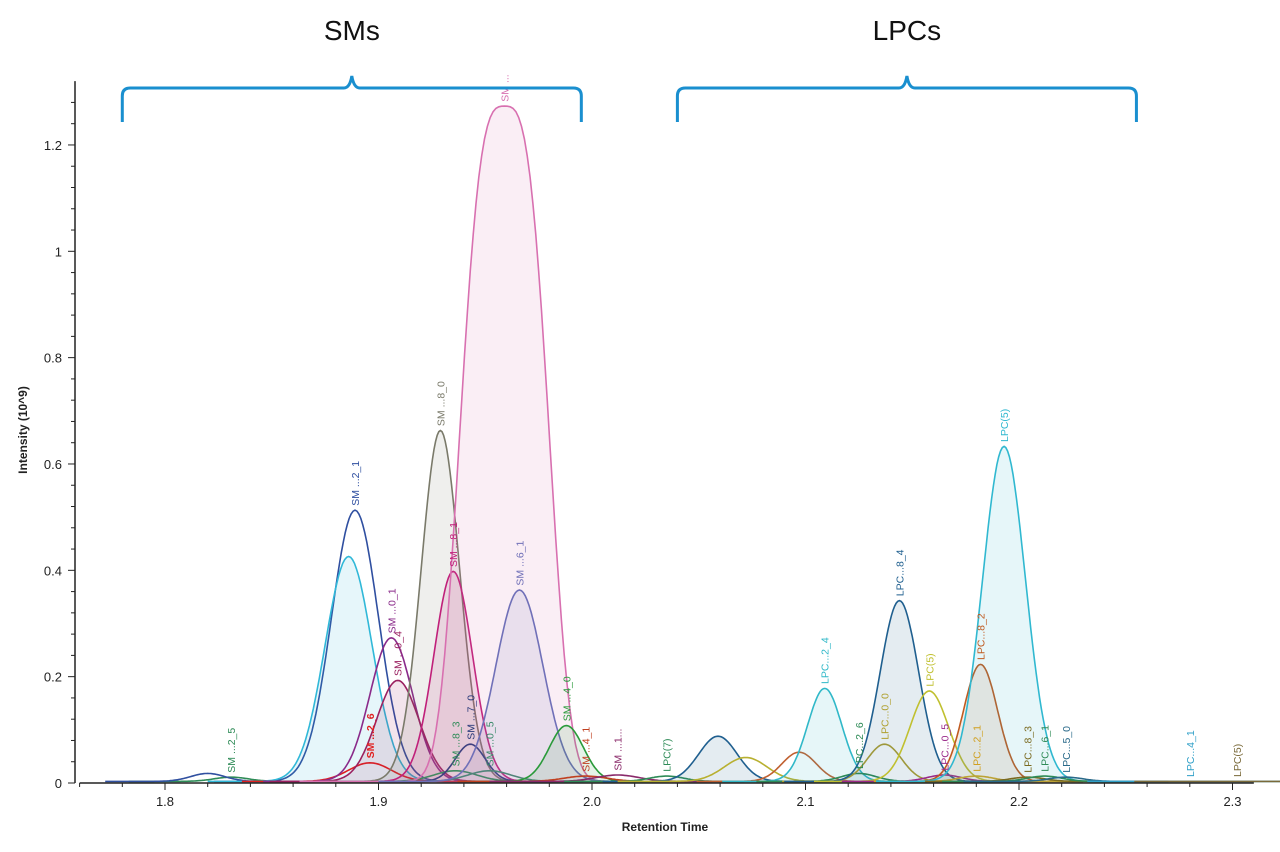  Describe the element at coordinates (1019, 801) in the screenshot. I see `x-tick-label: 2.2` at that location.